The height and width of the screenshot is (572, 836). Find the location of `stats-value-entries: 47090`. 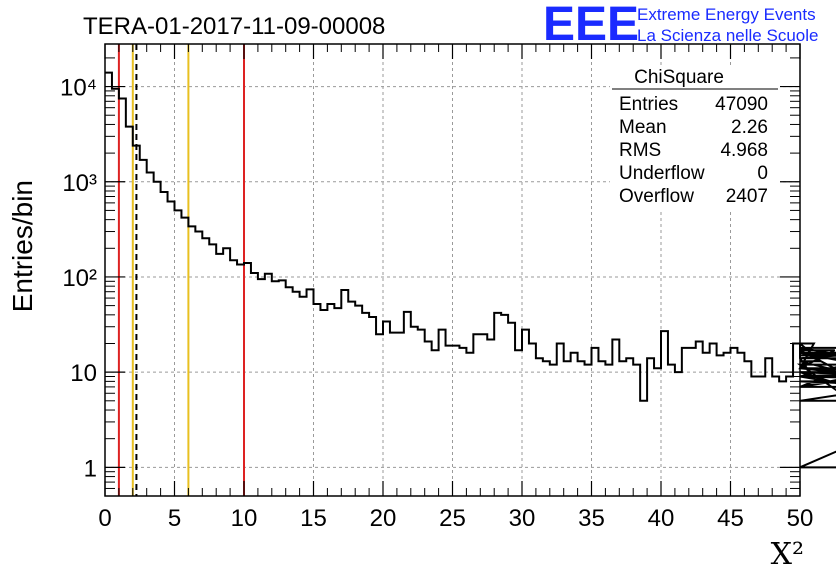

stats-value-entries: 47090 is located at coordinates (741, 104).